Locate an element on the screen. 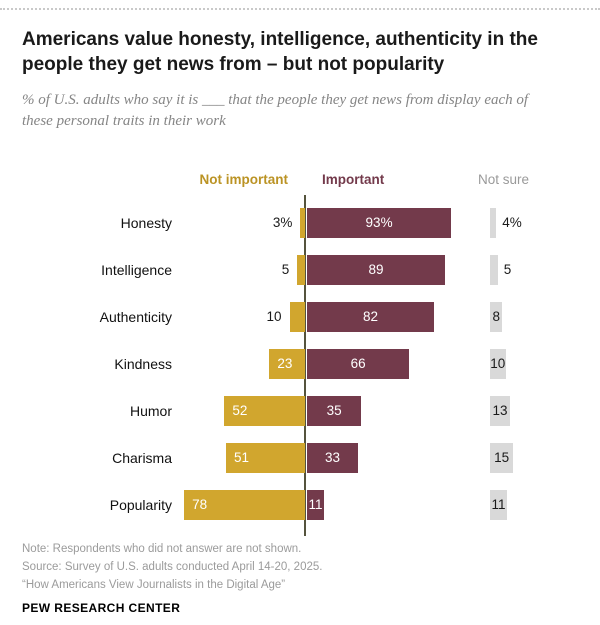 The height and width of the screenshot is (625, 600). not-sure-value: 5 is located at coordinates (507, 269).